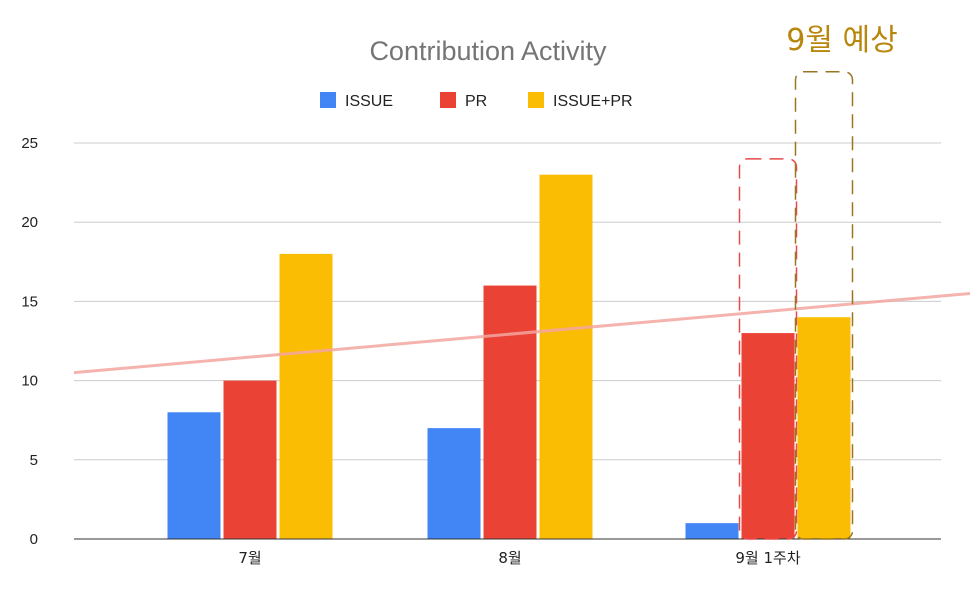  What do you see at coordinates (593, 101) in the screenshot?
I see `legend-label: ISSUE+PR` at bounding box center [593, 101].